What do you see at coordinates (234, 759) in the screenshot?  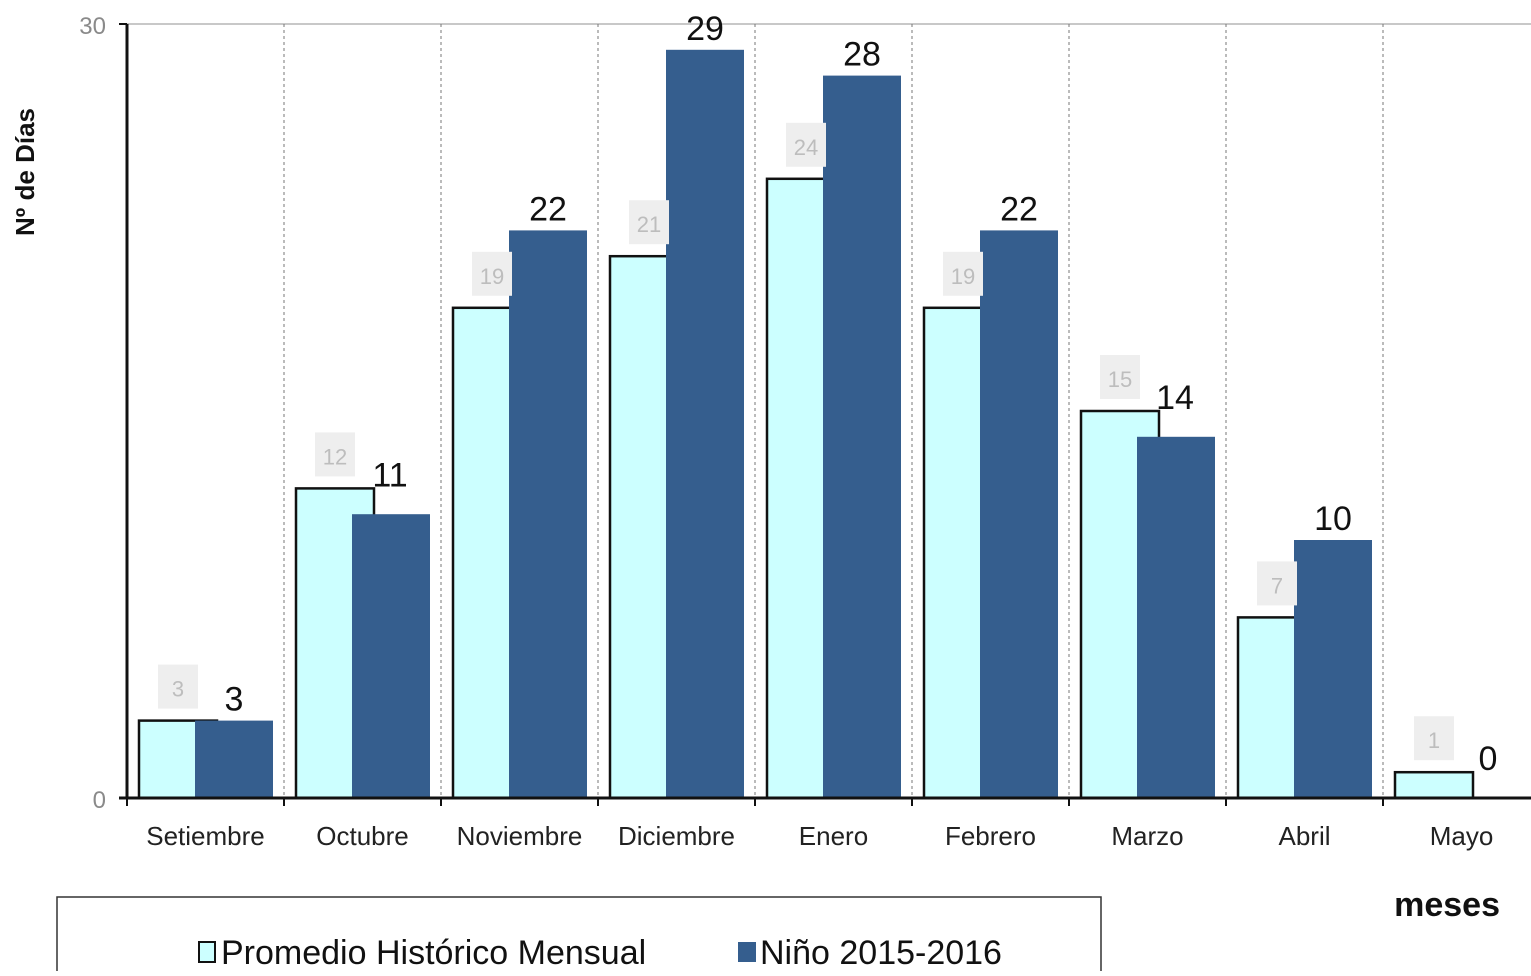 I see `bar-nino-setiembre` at bounding box center [234, 759].